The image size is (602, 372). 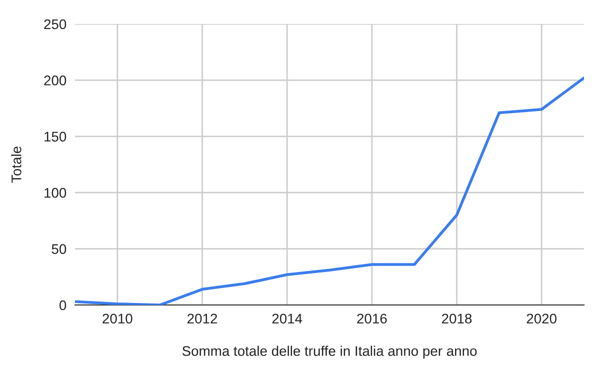 I want to click on y-tick-label: 150, so click(x=55, y=137).